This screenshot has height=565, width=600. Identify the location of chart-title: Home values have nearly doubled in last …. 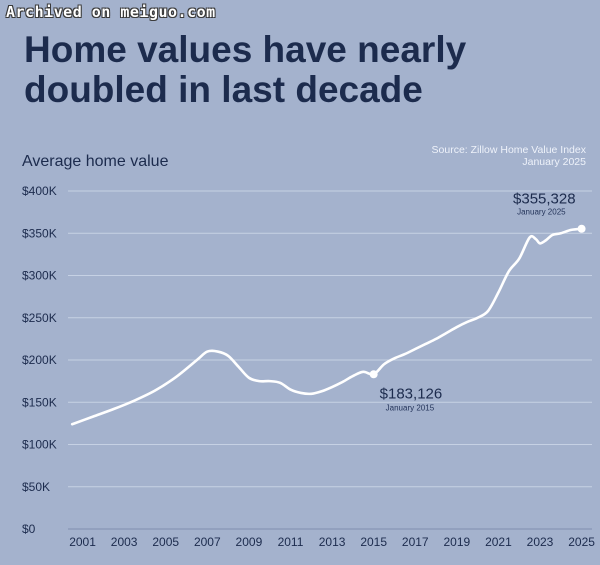
(245, 69).